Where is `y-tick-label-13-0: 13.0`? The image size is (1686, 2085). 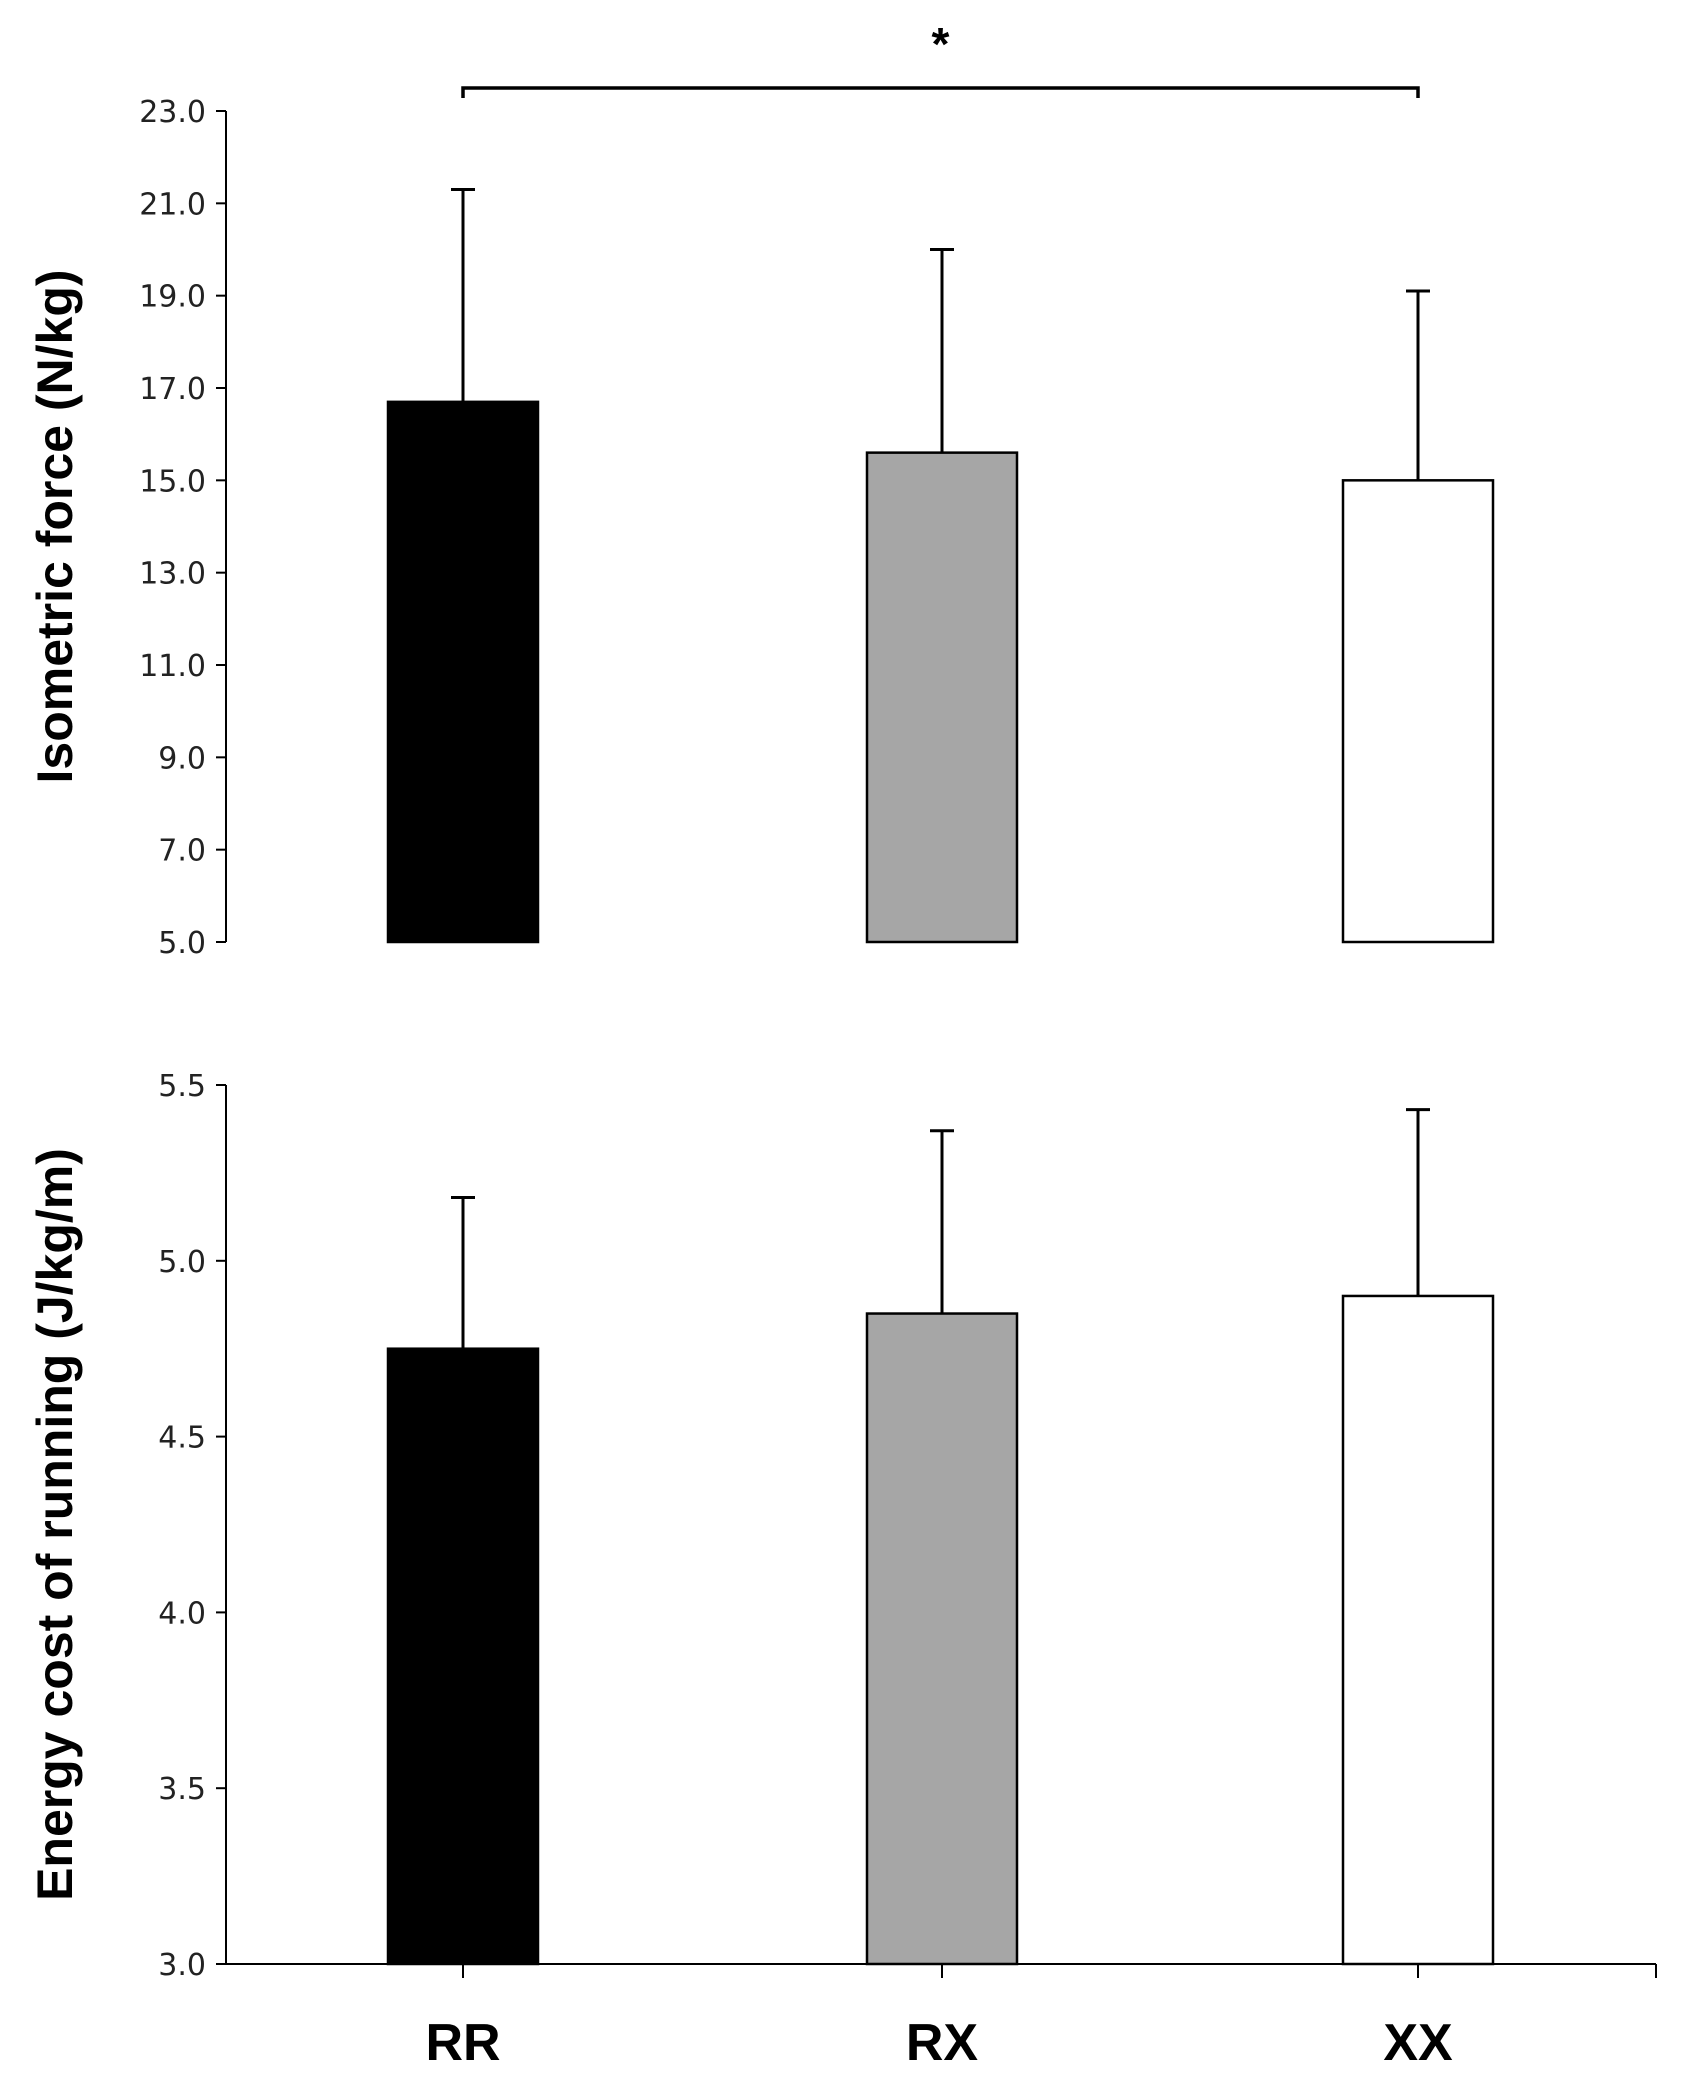 y-tick-label-13-0: 13.0 is located at coordinates (172, 574).